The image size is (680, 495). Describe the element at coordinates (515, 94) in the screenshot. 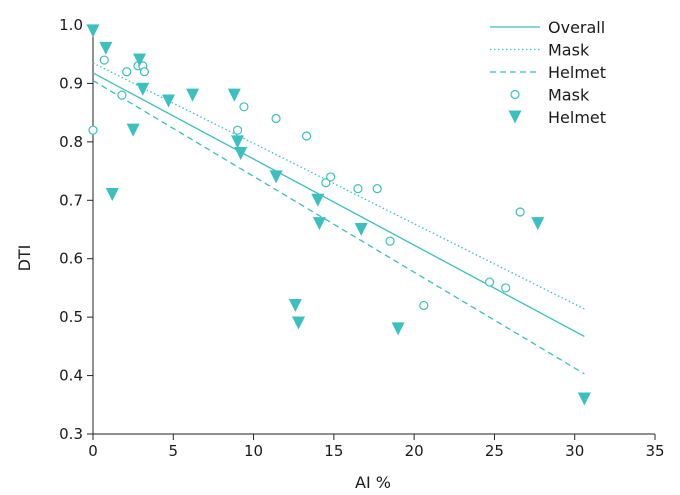

I see `legend-swatch-mask-marker` at that location.